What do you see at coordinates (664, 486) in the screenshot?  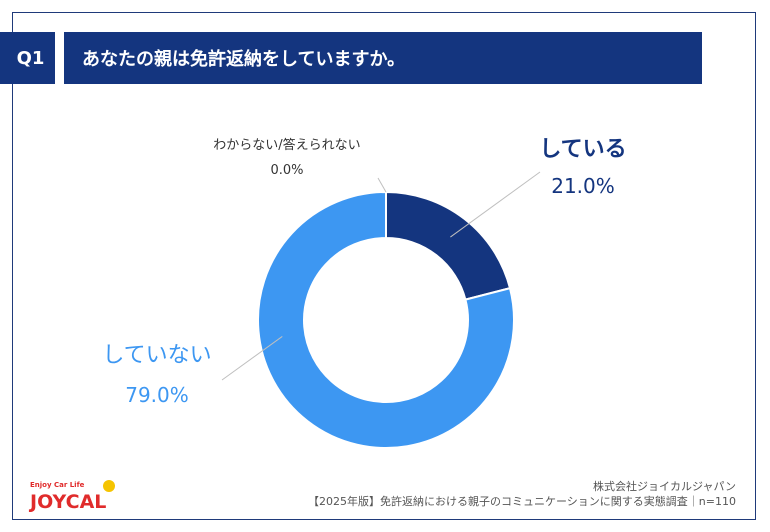 I see `footer-company: 株式会社ジョイカルジャパン` at bounding box center [664, 486].